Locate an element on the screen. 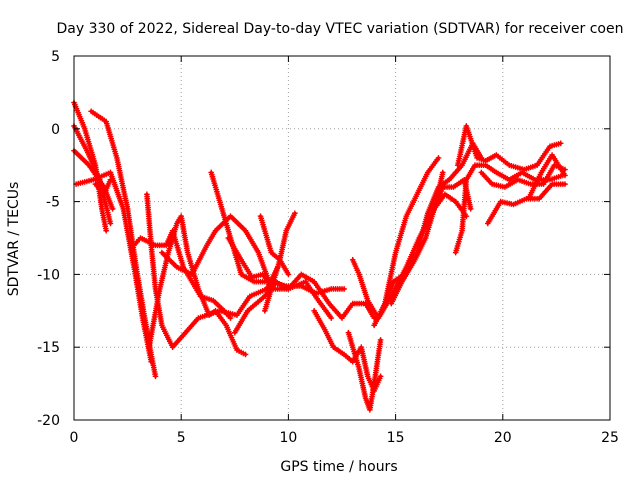  x-tick-label: 20 is located at coordinates (503, 438).